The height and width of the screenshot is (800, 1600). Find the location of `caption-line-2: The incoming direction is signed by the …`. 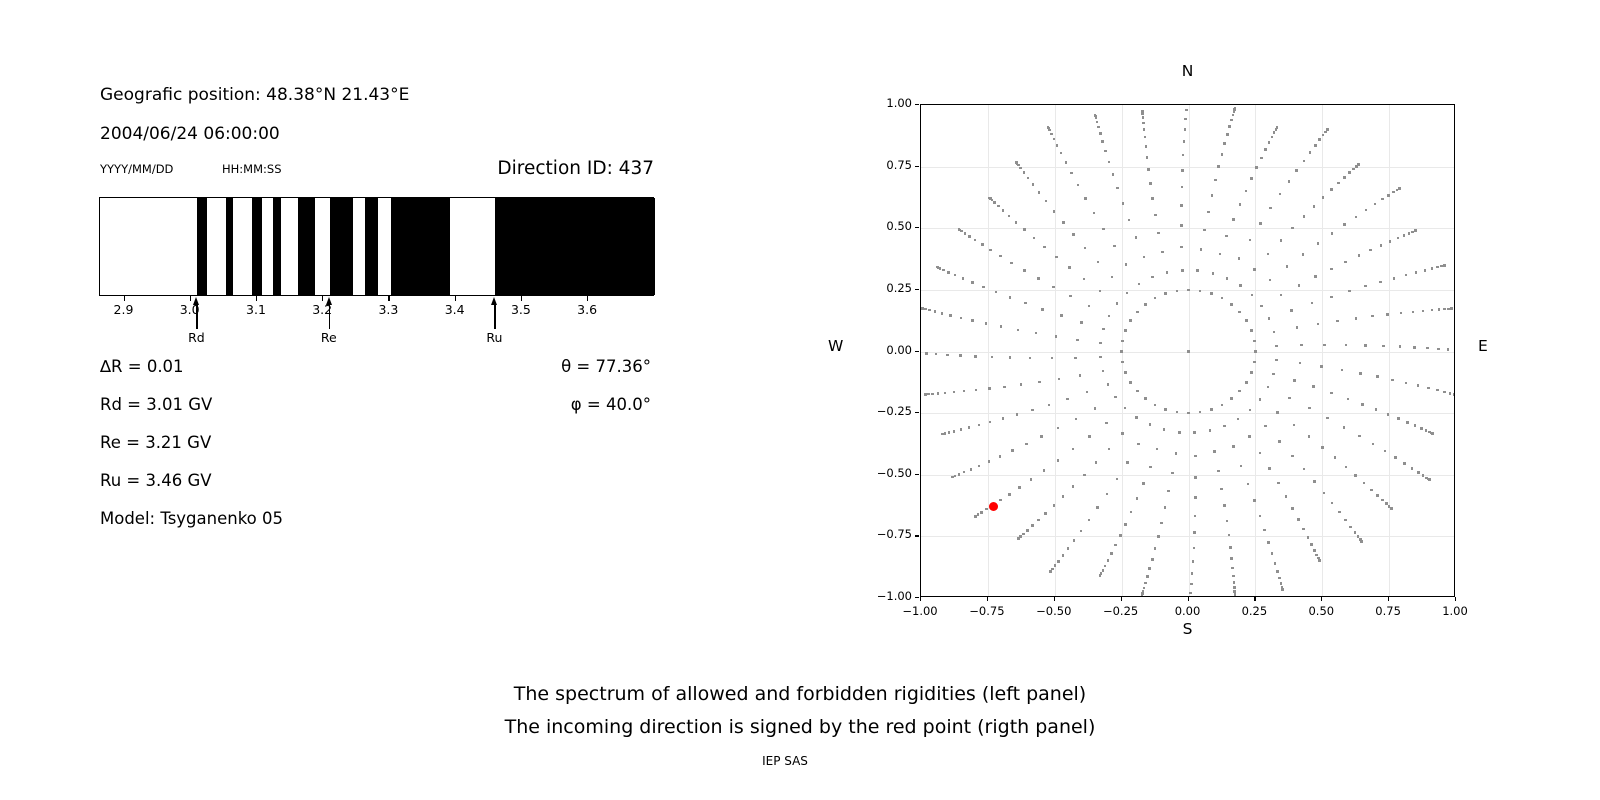

caption-line-2: The incoming direction is signed by the … is located at coordinates (800, 727).